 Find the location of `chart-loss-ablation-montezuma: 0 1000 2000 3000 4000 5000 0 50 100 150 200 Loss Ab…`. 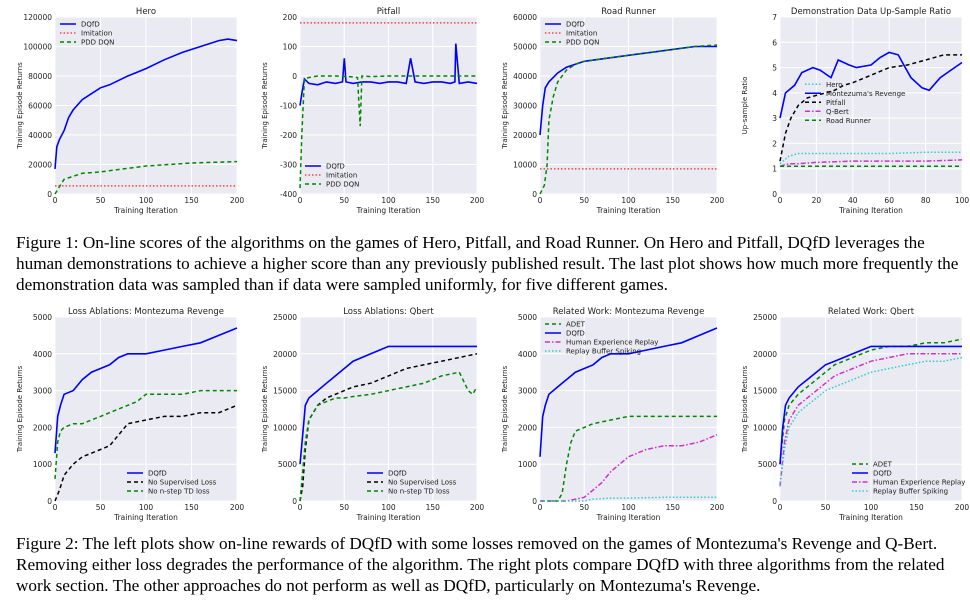

chart-loss-ablation-montezuma: 0 1000 2000 3000 4000 5000 0 50 100 150 200 Loss Ab… is located at coordinates (122, 415).